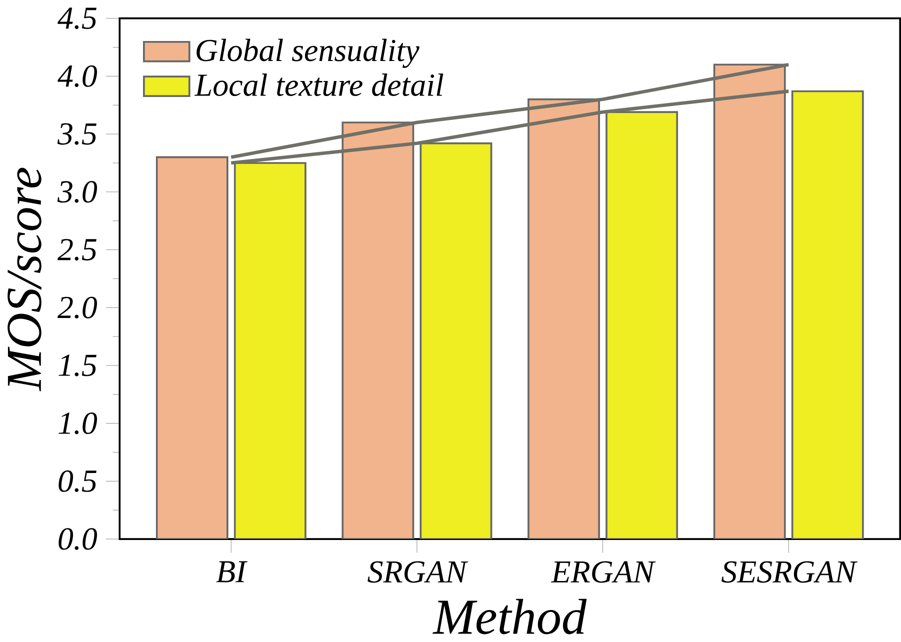 The image size is (901, 642). What do you see at coordinates (319, 85) in the screenshot?
I see `legend-label: Local texture detail` at bounding box center [319, 85].